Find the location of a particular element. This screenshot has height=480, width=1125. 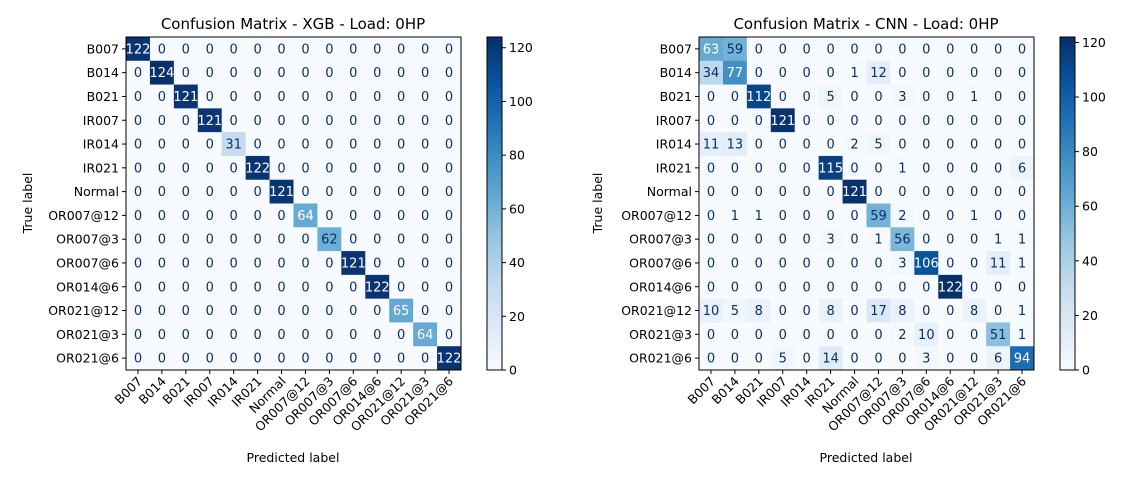

cell-value-label: 3 is located at coordinates (830, 240).